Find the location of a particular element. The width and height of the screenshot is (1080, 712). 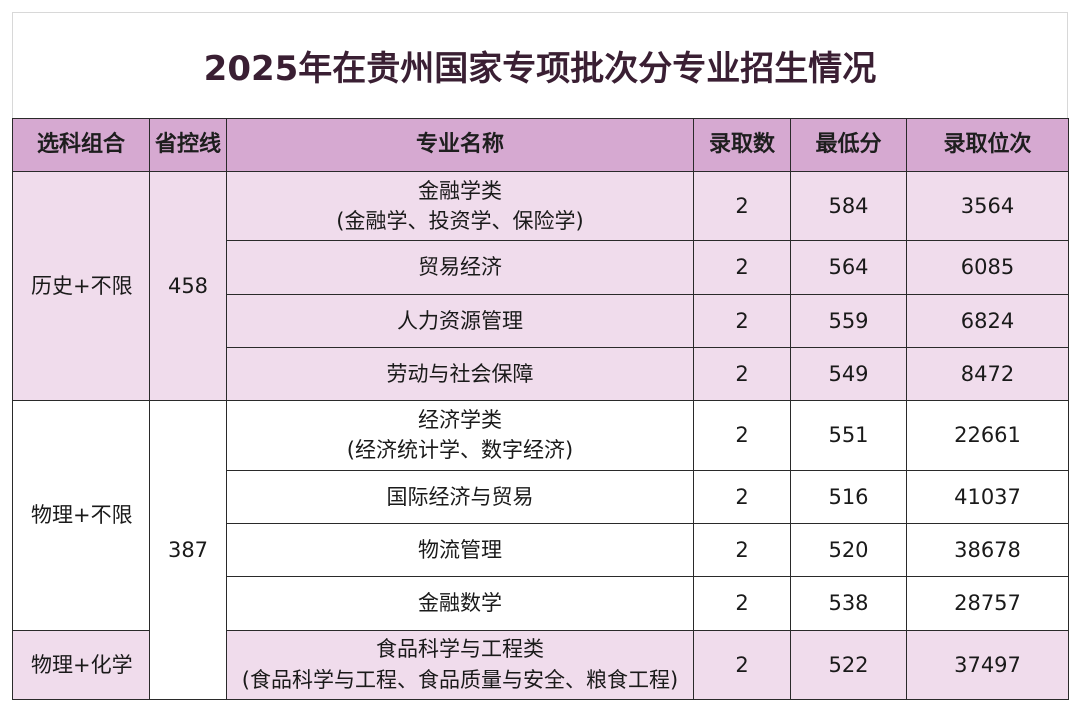

rank-cell: 3564 is located at coordinates (987, 206).